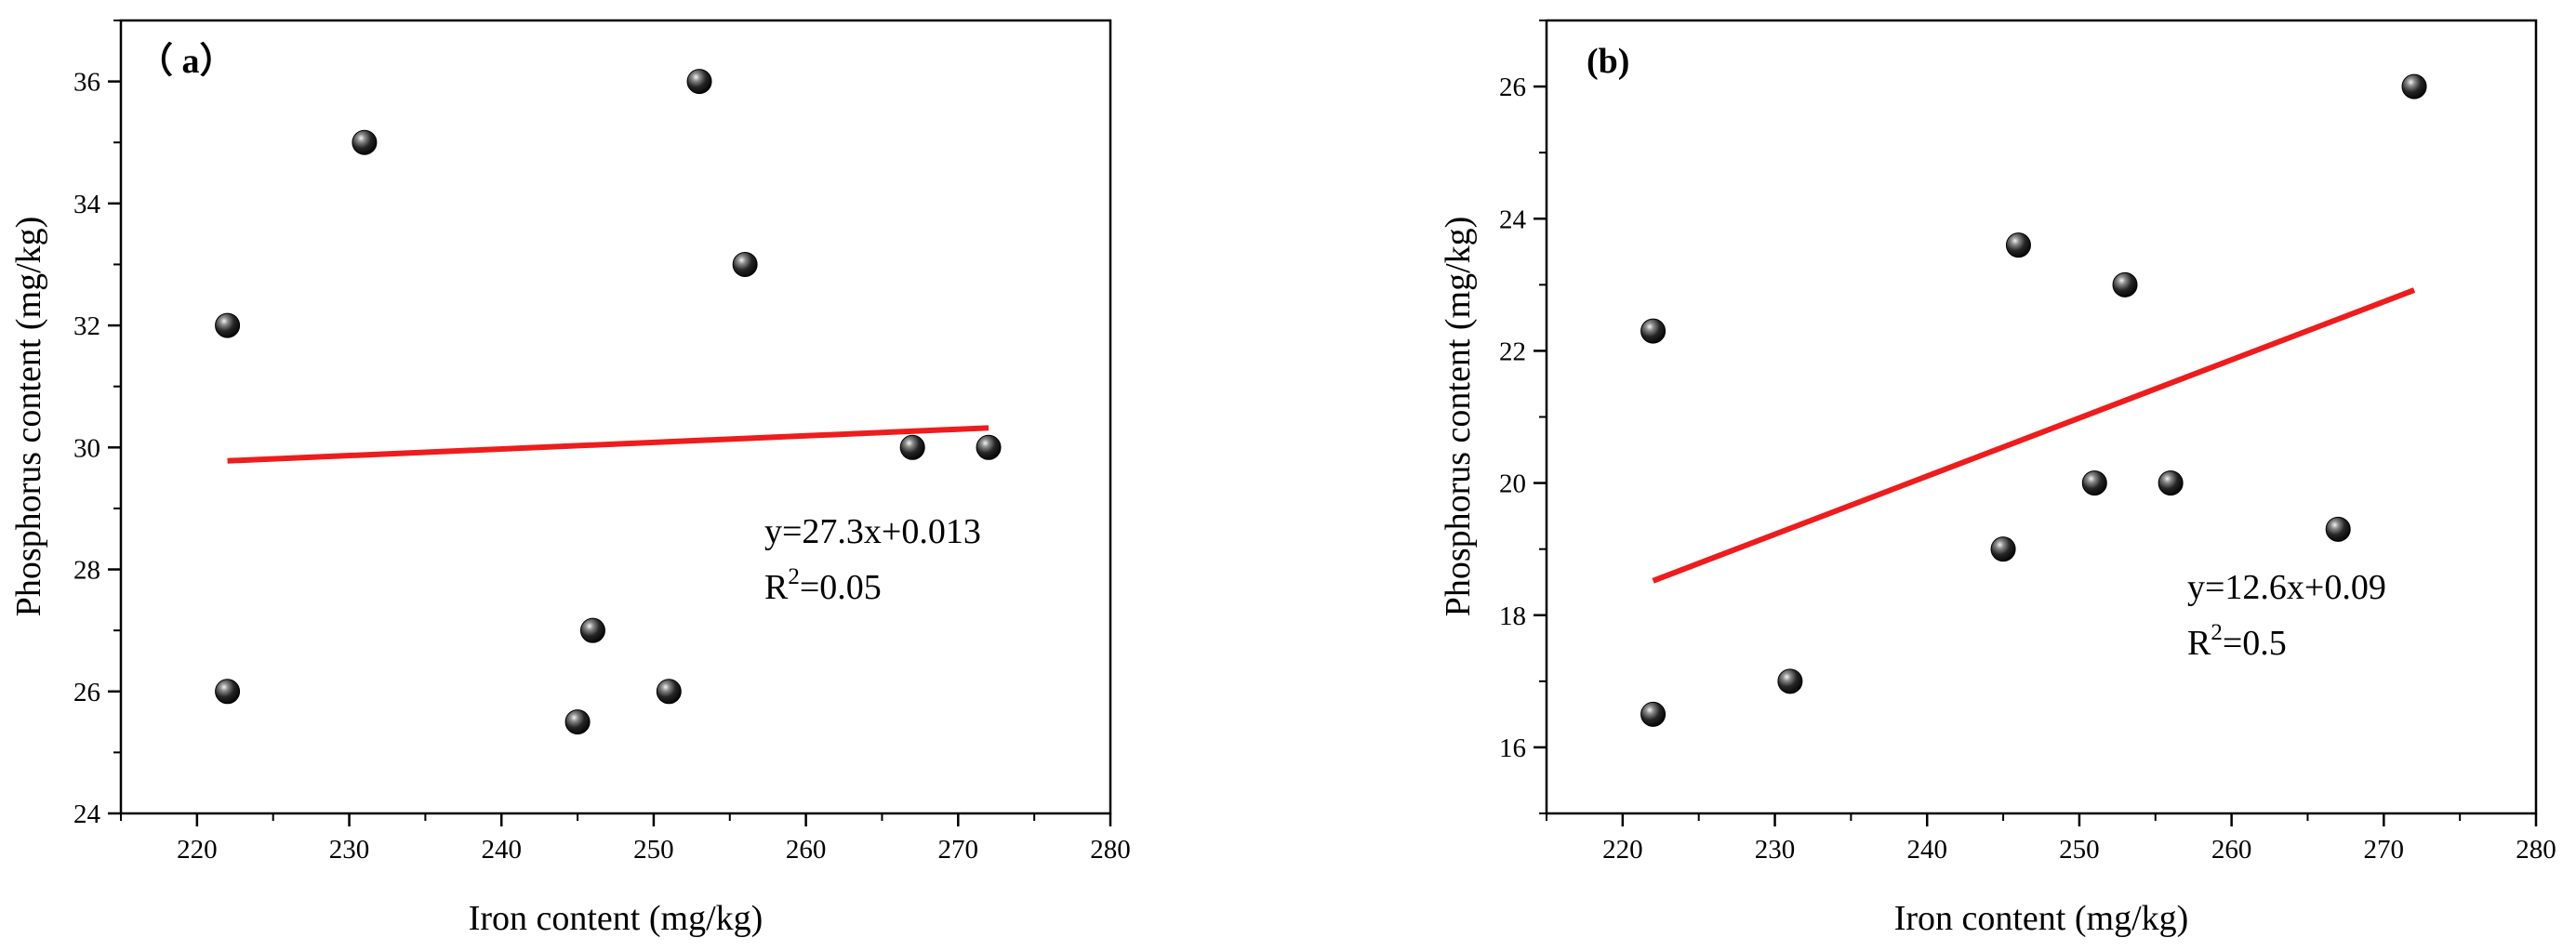 This screenshot has height=951, width=2576. Describe the element at coordinates (2034, 435) in the screenshot. I see `panel-b-fit-line` at that location.